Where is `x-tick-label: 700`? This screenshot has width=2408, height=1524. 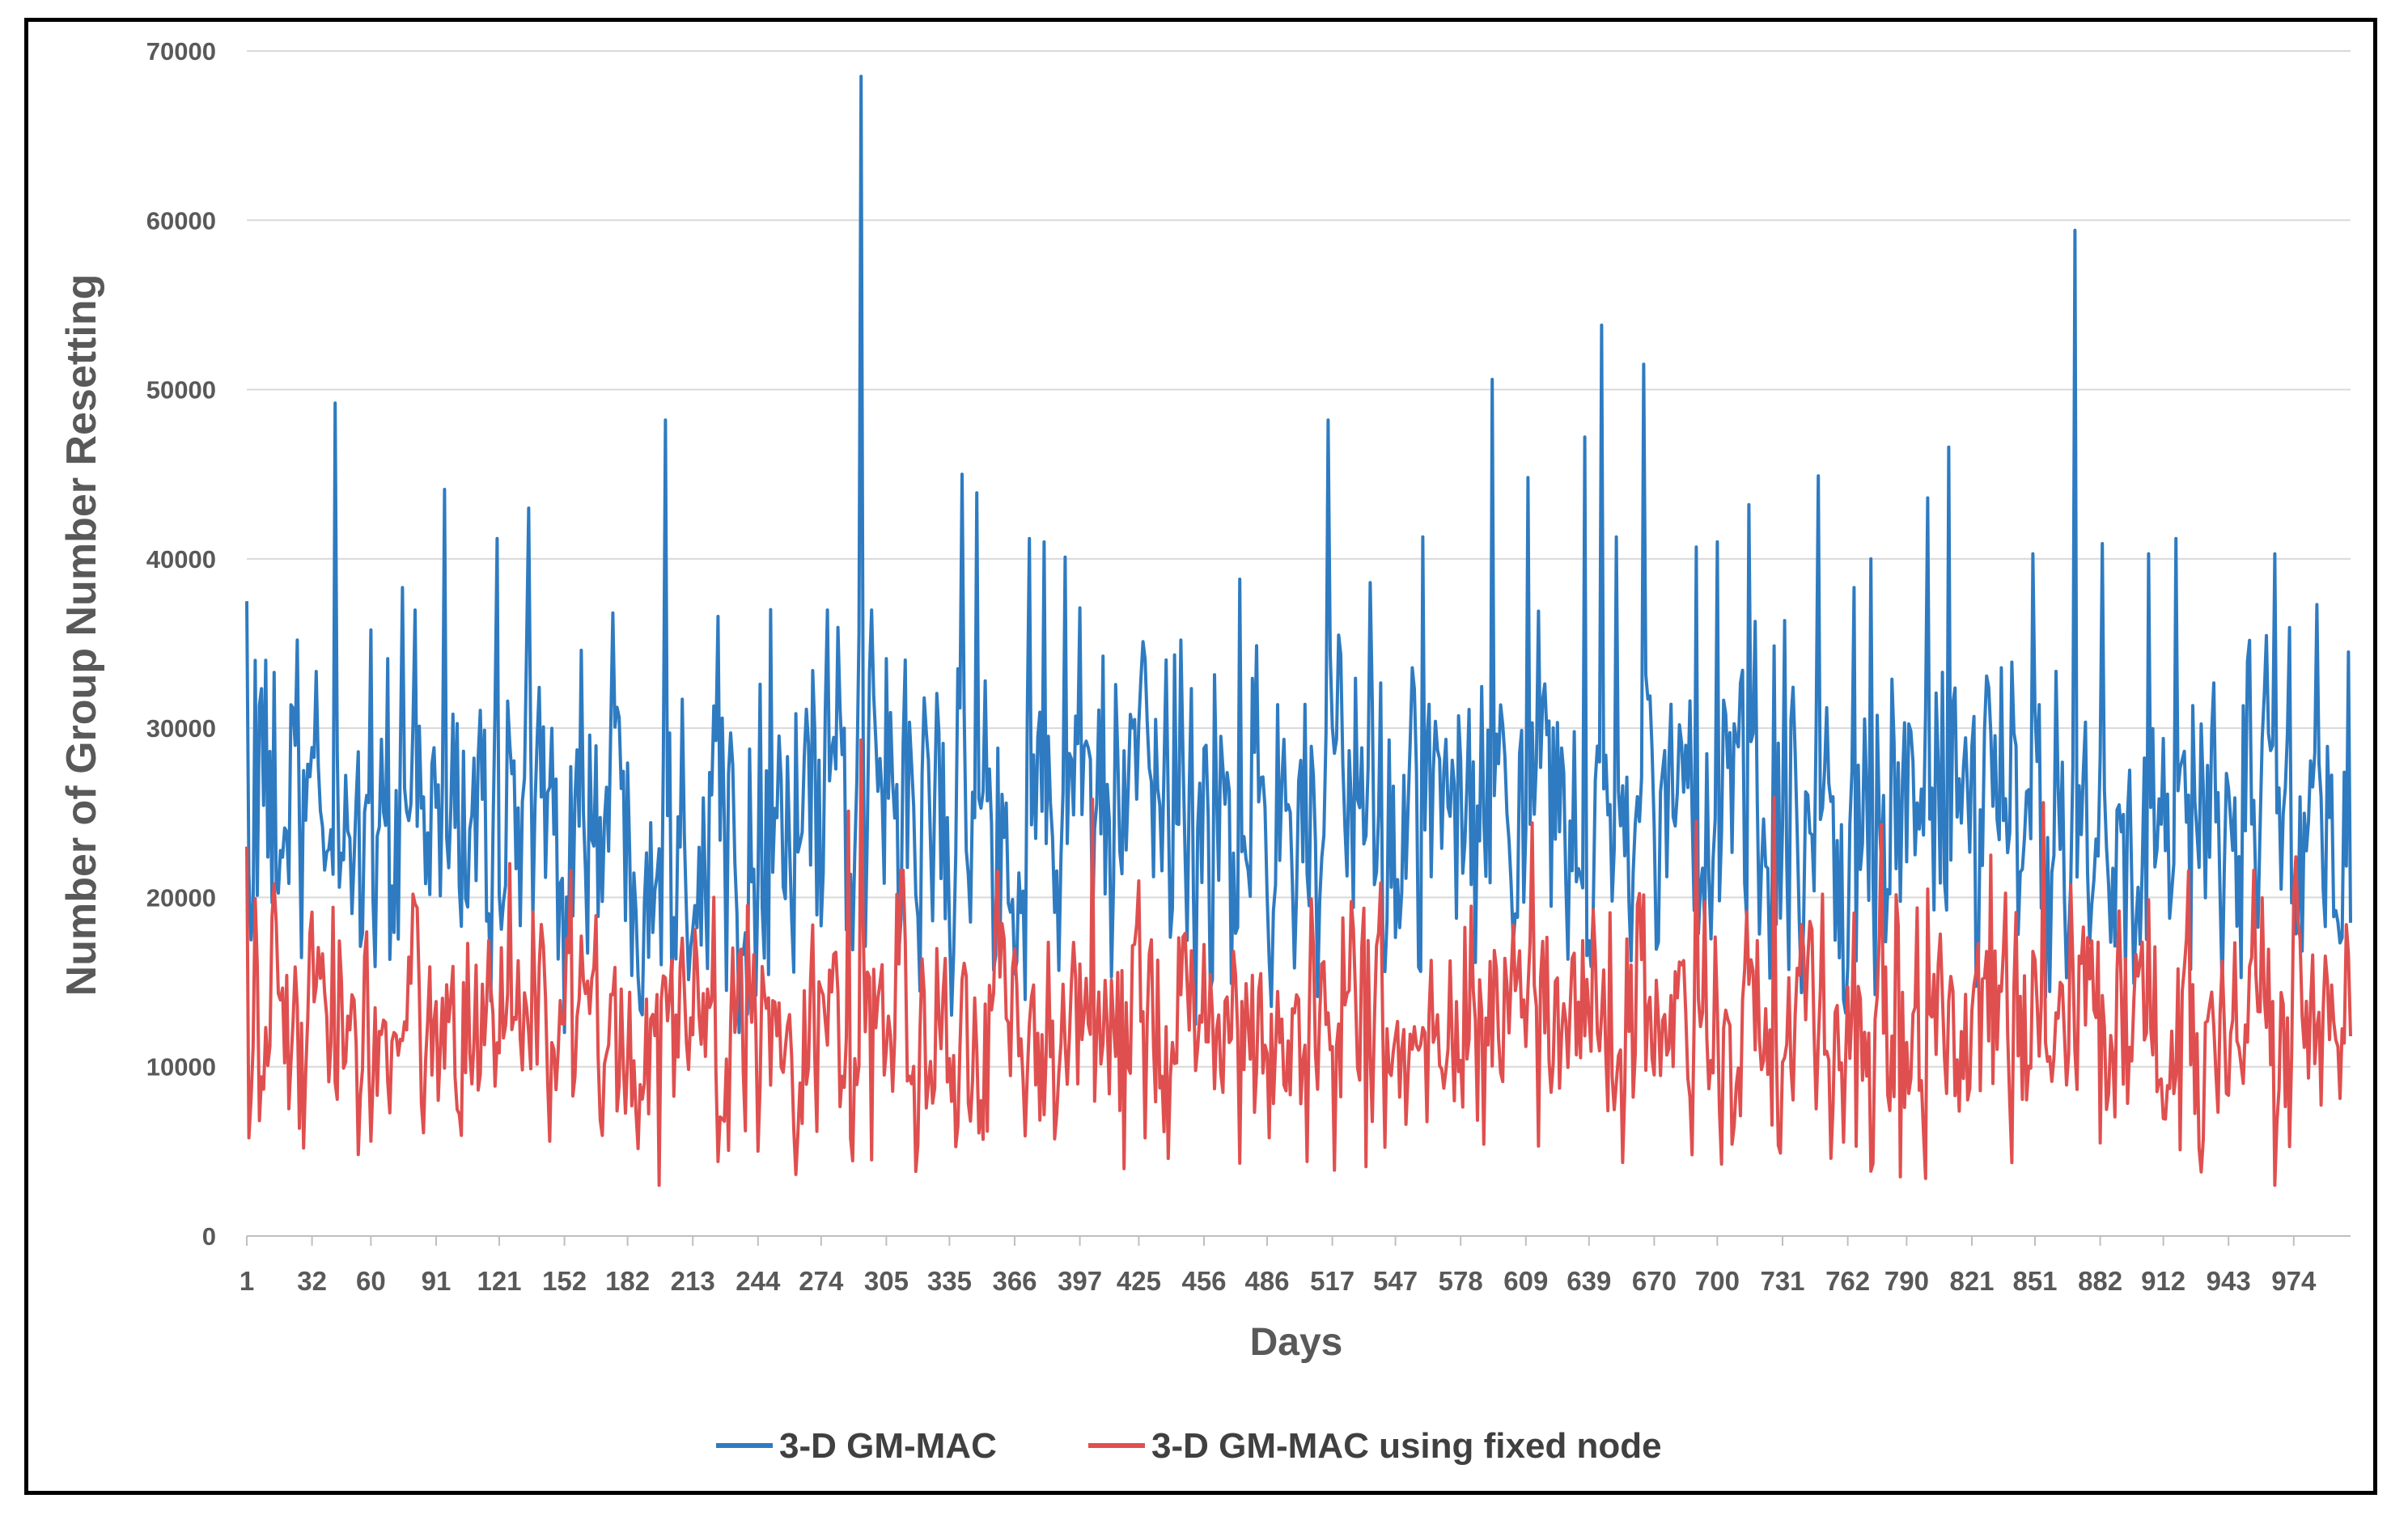
x-tick-label: 700 is located at coordinates (1718, 1281).